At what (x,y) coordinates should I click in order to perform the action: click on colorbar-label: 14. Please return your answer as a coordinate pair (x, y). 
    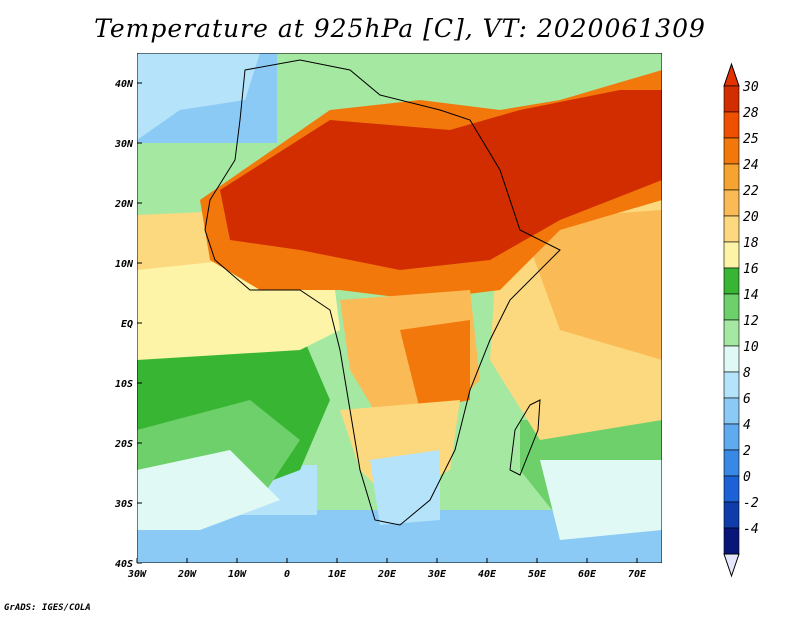
    Looking at the image, I should click on (751, 295).